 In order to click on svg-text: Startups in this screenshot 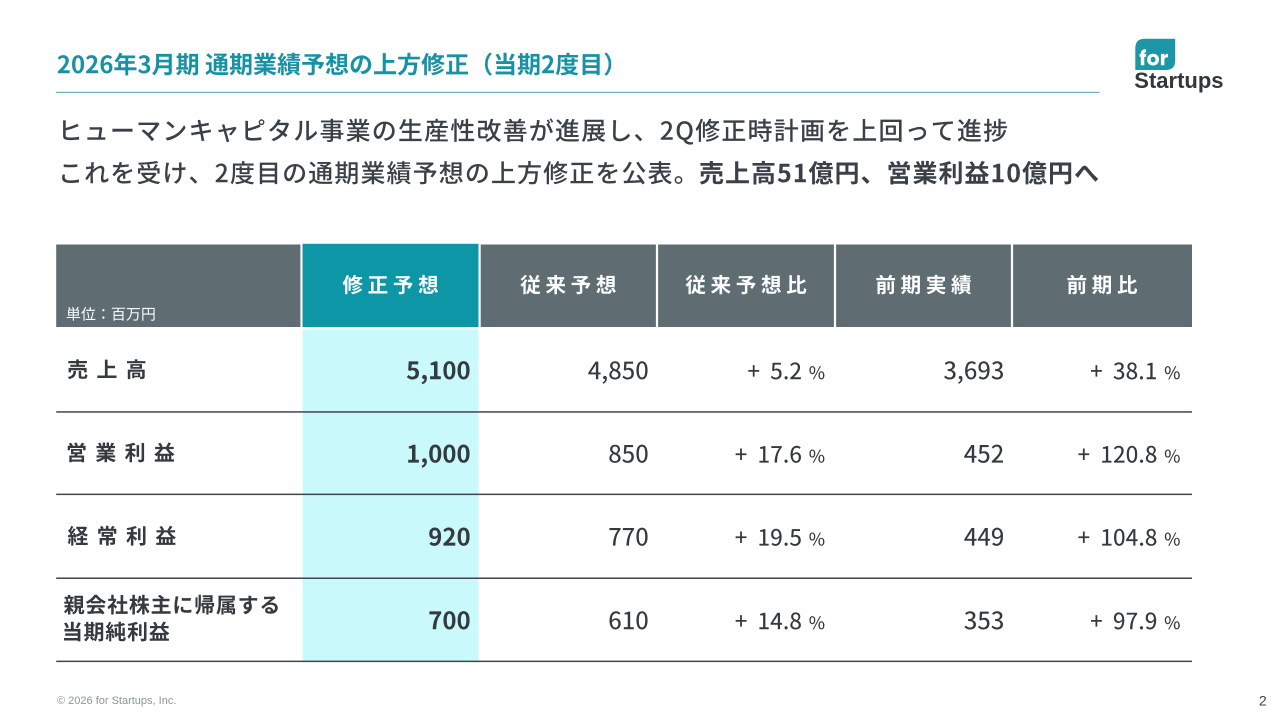, I will do `click(1178, 80)`.